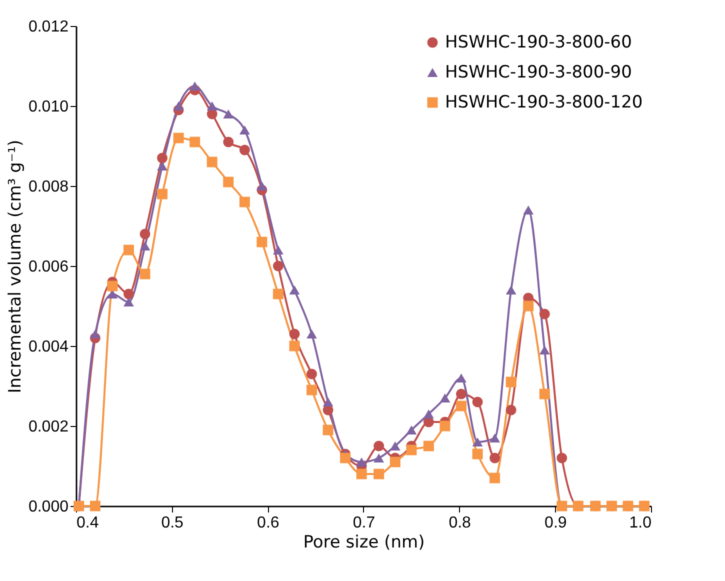  What do you see at coordinates (87, 523) in the screenshot?
I see `x-tick-label: 0.4` at bounding box center [87, 523].